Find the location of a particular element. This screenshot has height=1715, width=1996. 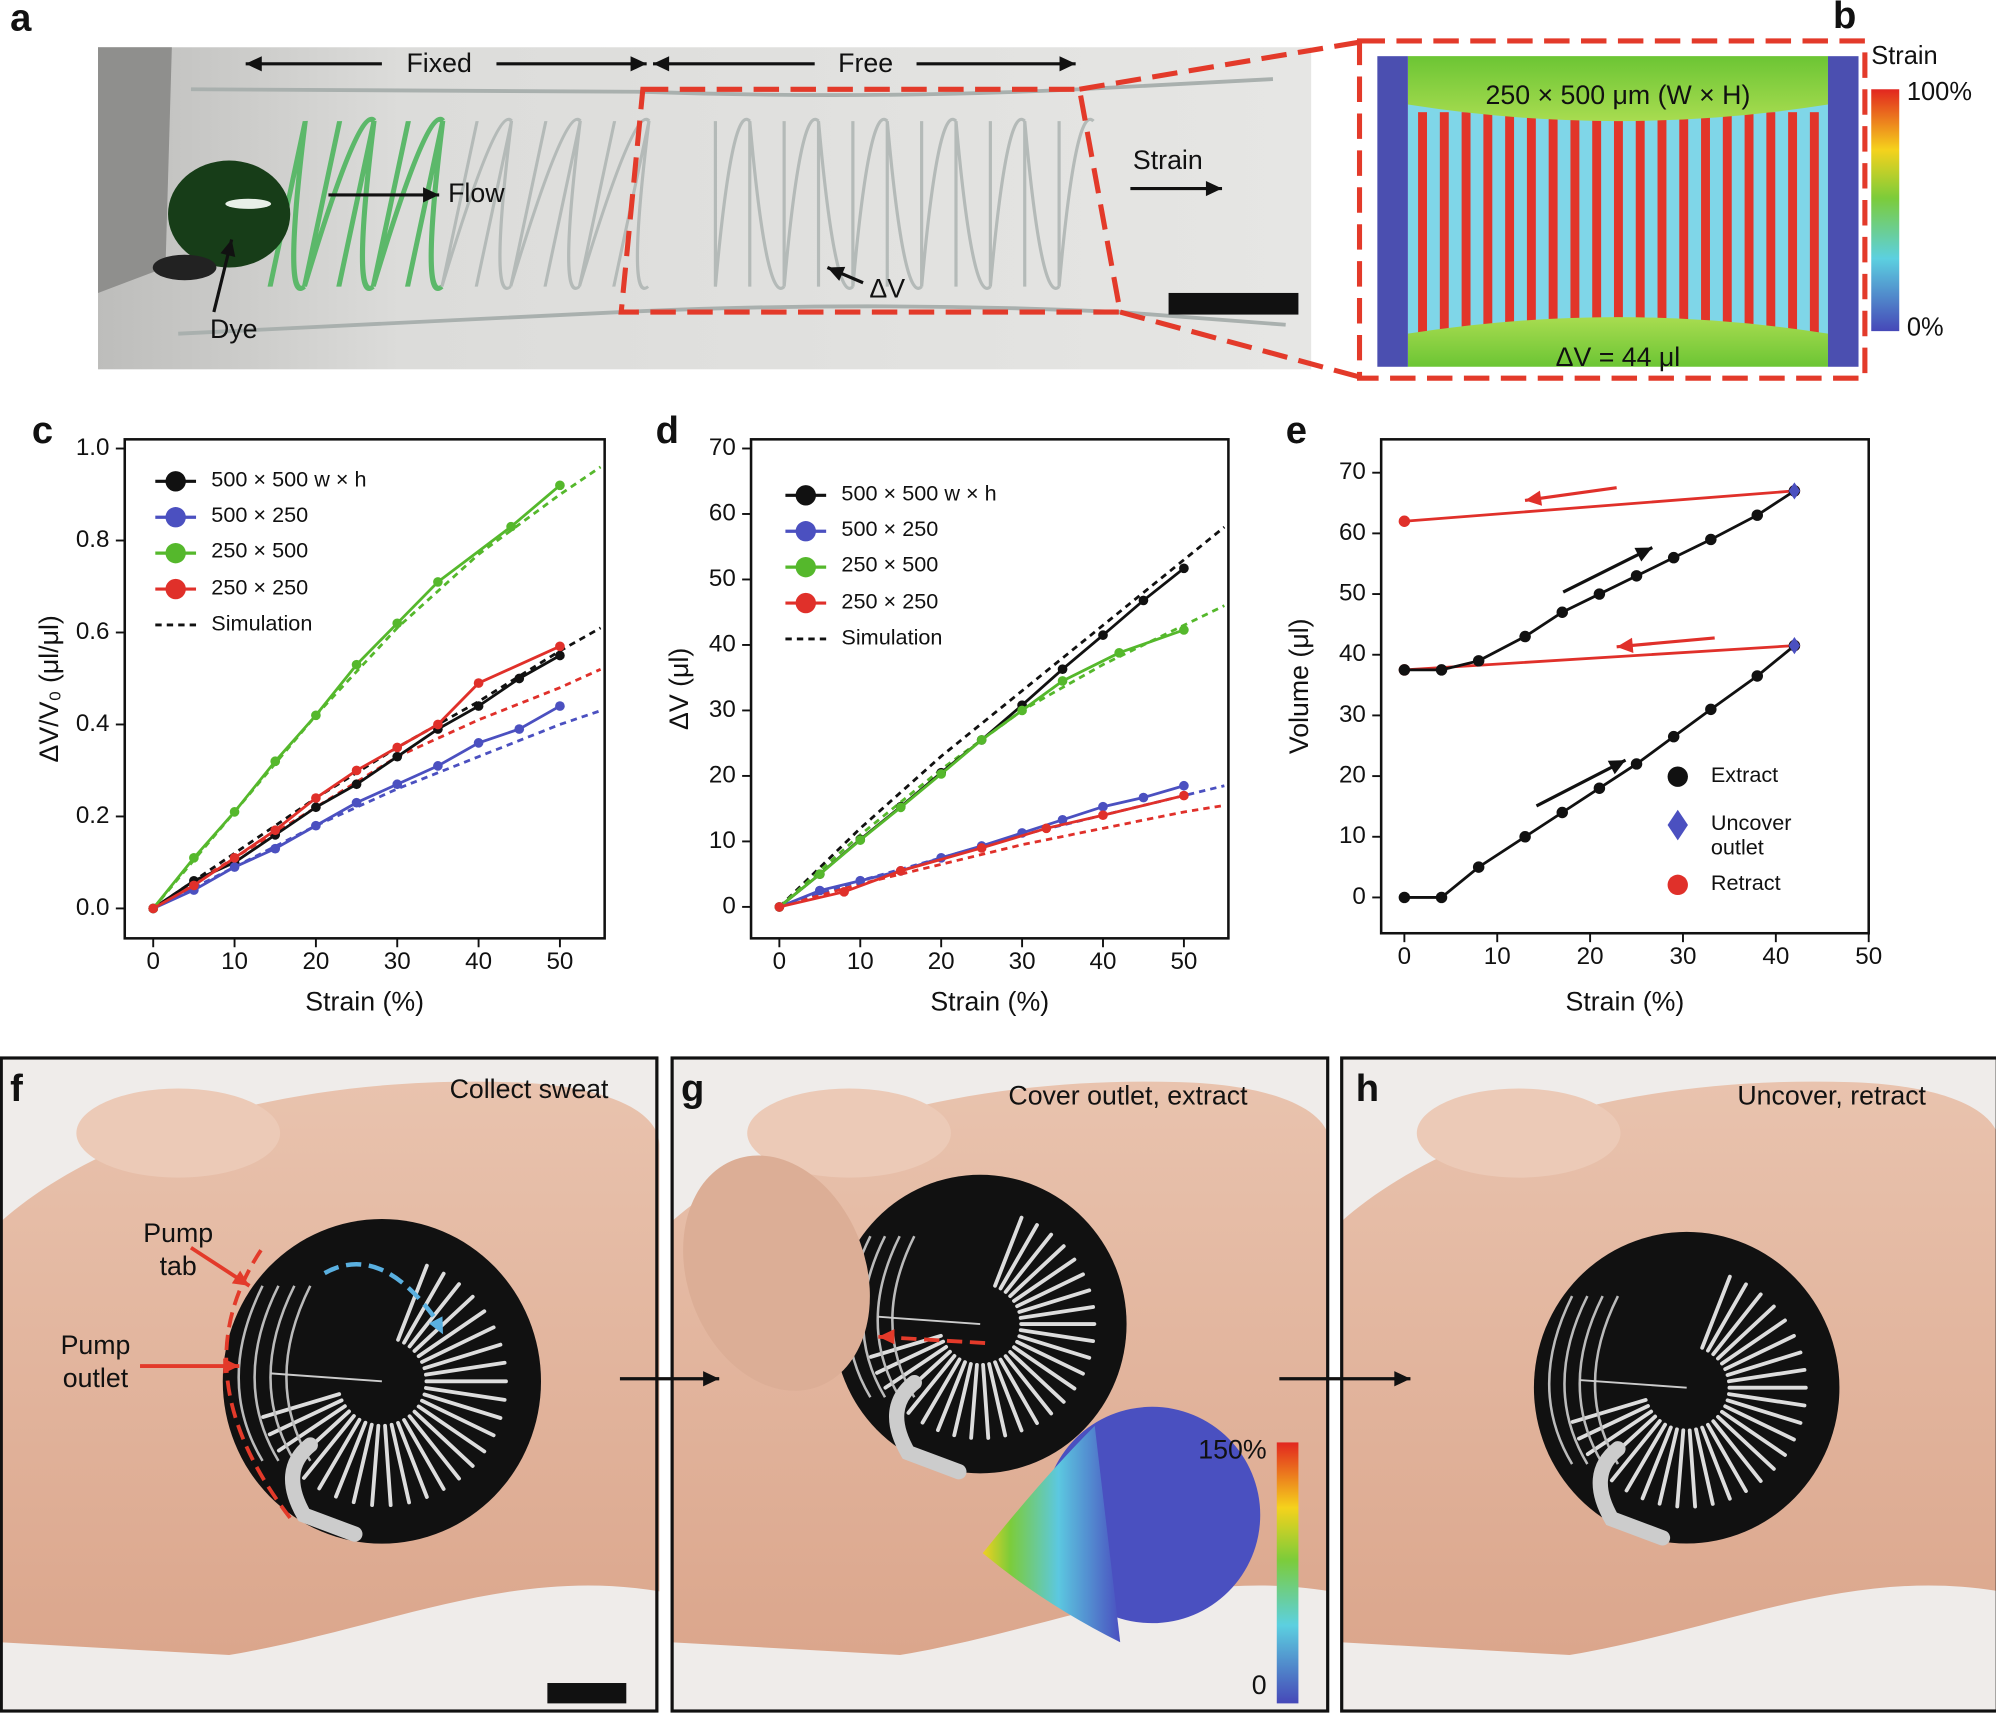

label: d is located at coordinates (667, 430).